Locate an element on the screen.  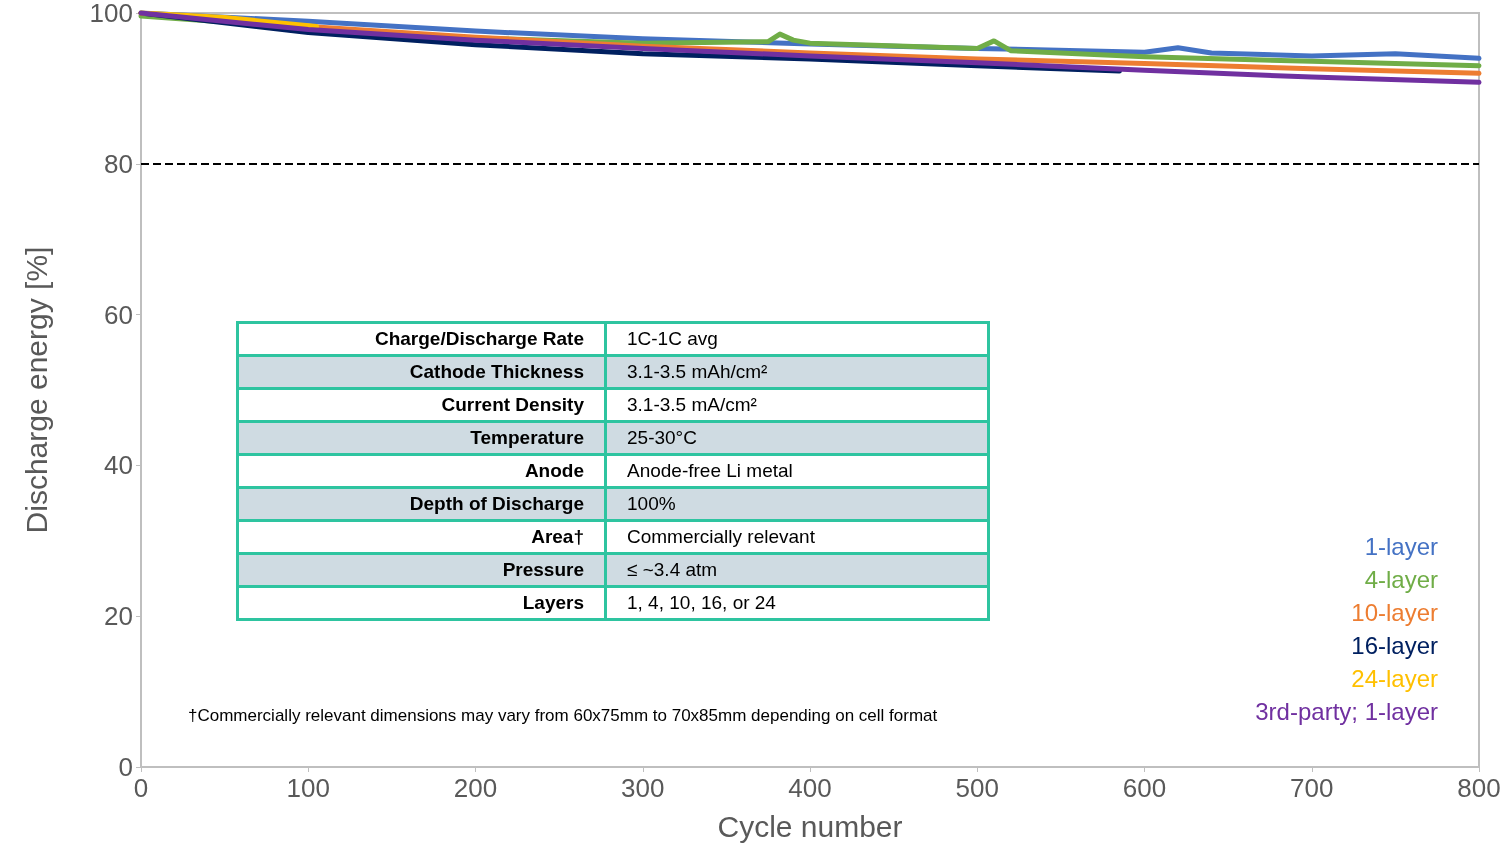
annotation: Current Density is located at coordinates (421, 405).